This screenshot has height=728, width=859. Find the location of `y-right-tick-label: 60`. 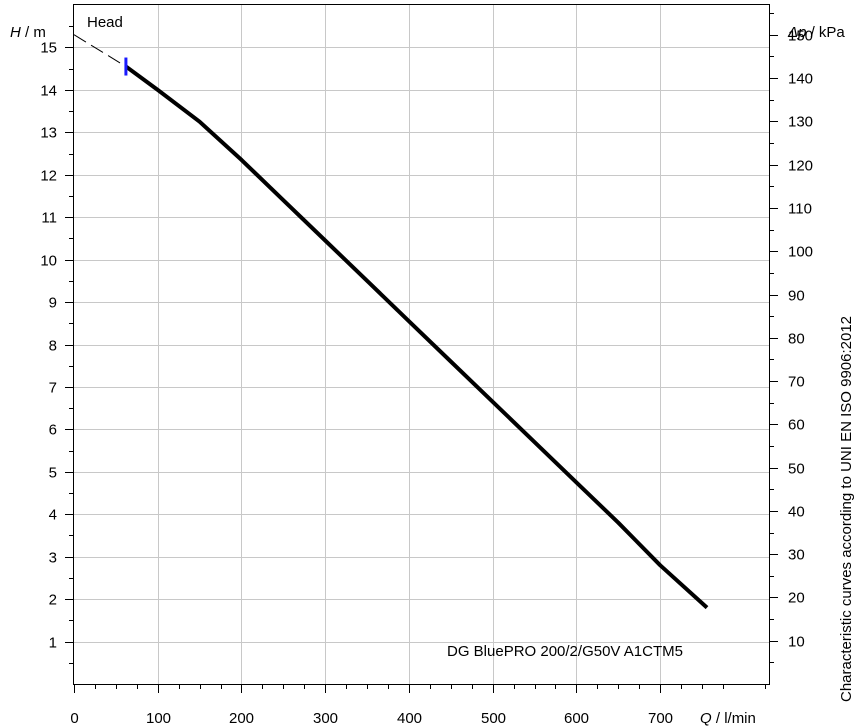

y-right-tick-label: 60 is located at coordinates (796, 425).